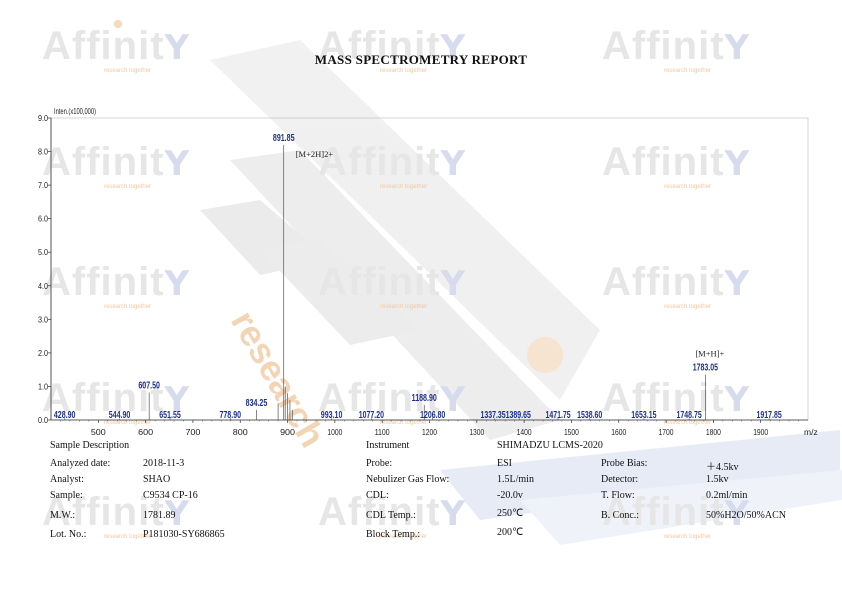  I want to click on x-tick-label: 1500, so click(571, 432).